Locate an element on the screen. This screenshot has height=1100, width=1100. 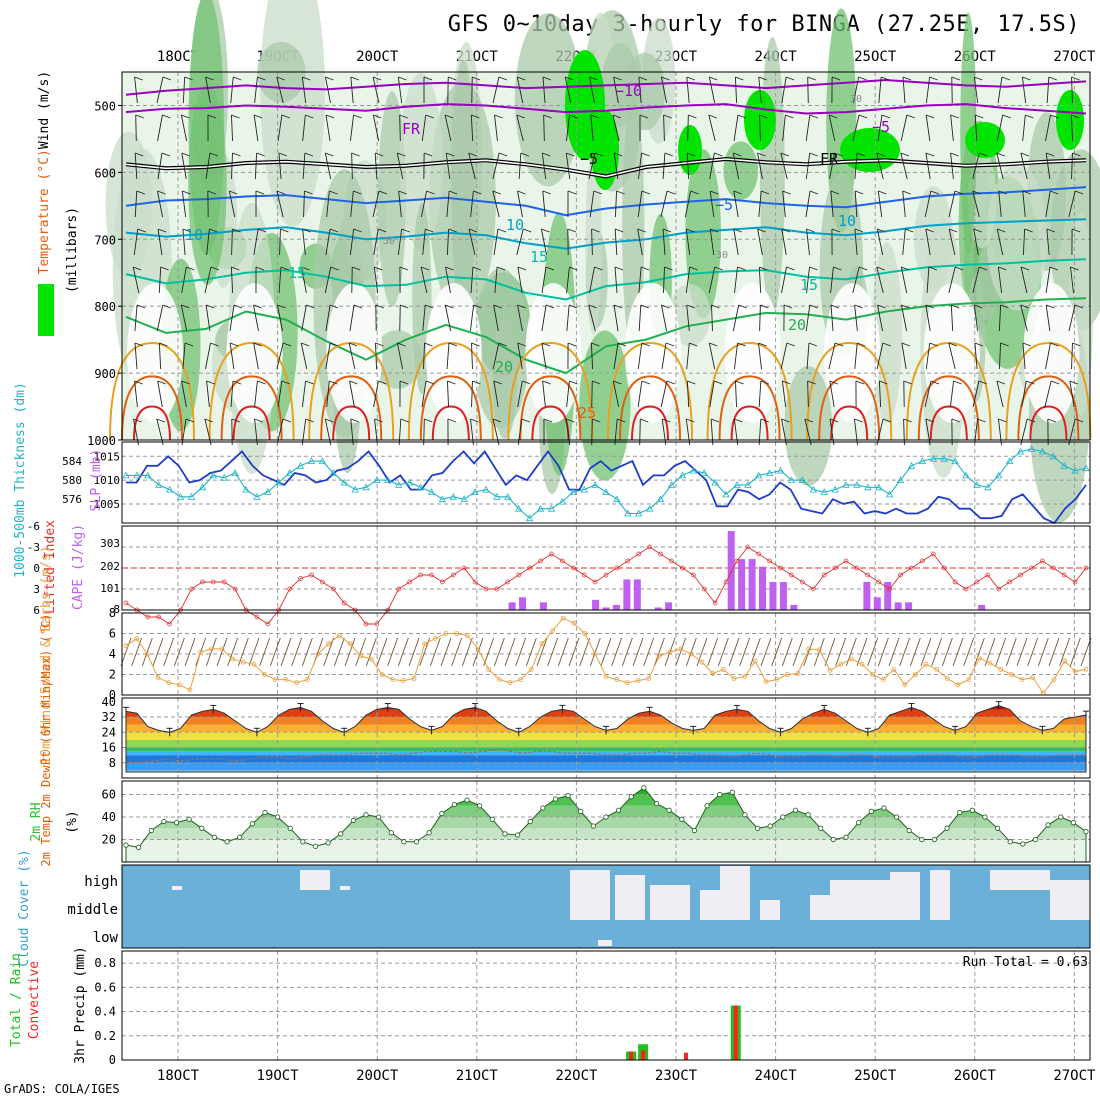
contour-label: −10 is located at coordinates (189, 235).